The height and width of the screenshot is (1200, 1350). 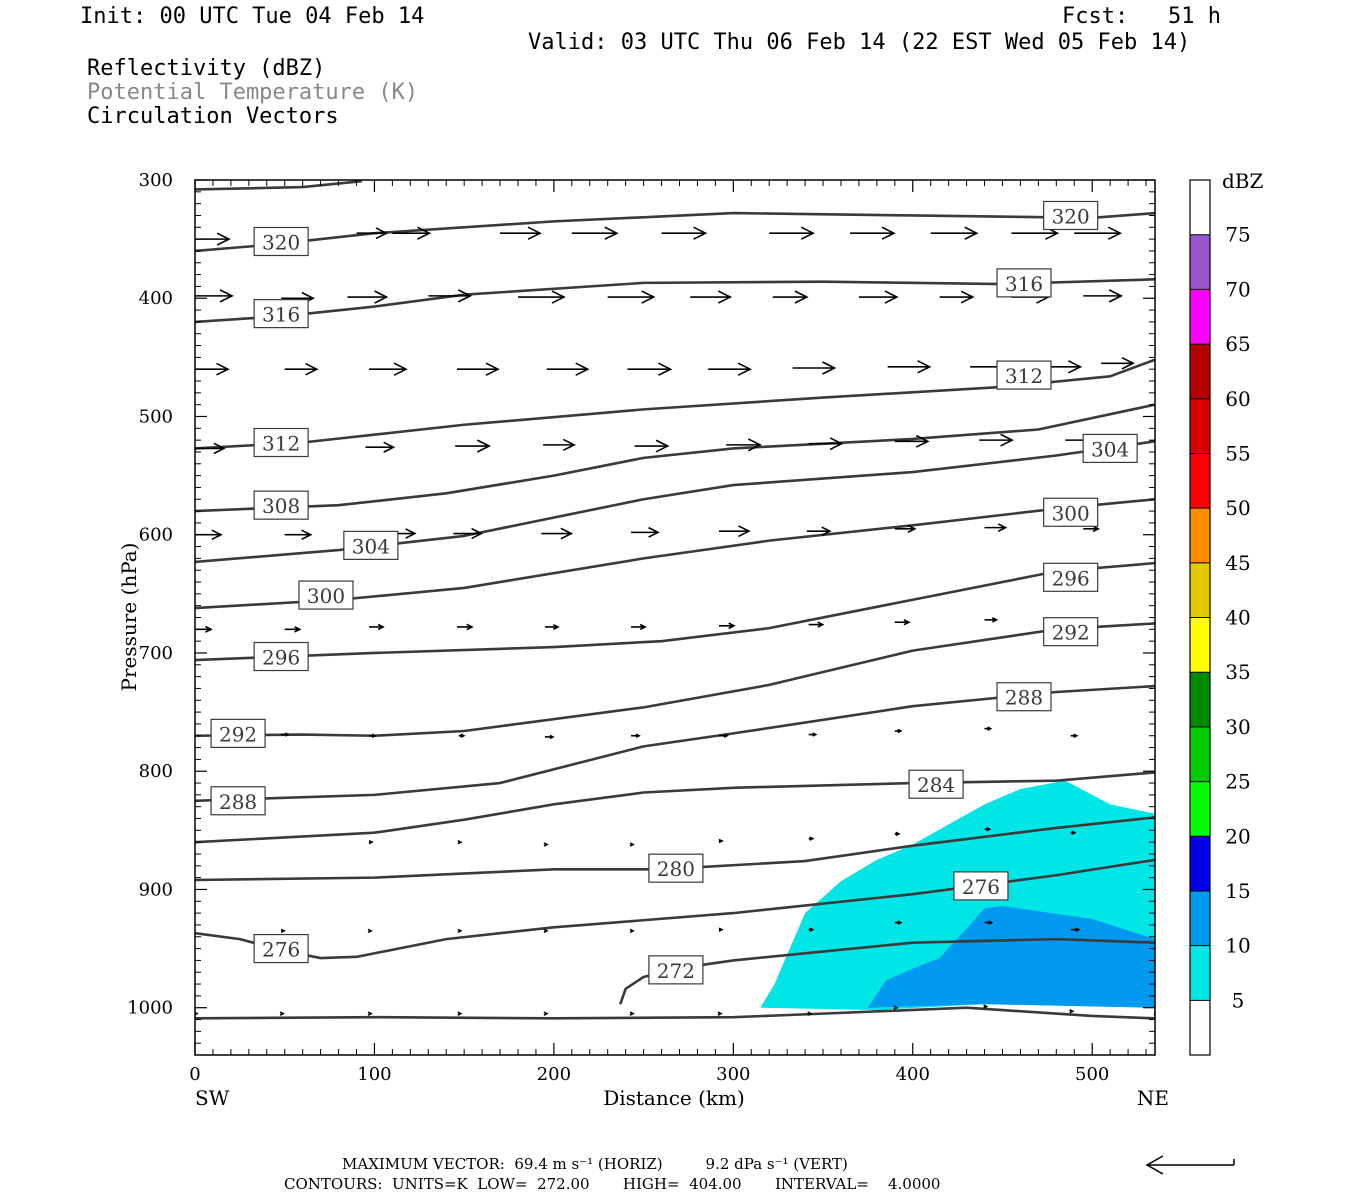 What do you see at coordinates (1237, 946) in the screenshot?
I see `colorbar-tick-label: 10` at bounding box center [1237, 946].